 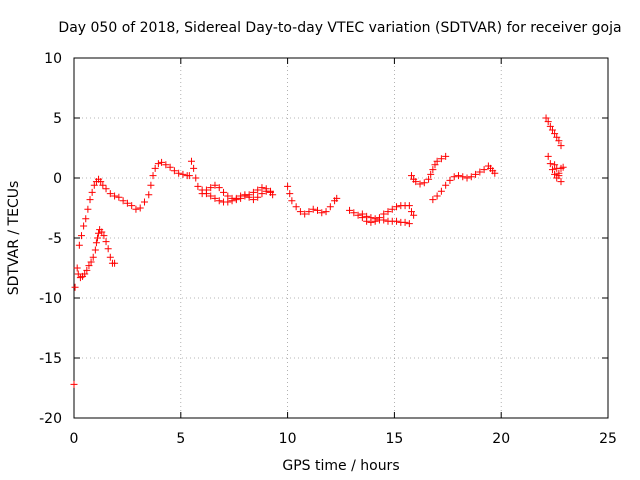 What do you see at coordinates (14, 238) in the screenshot?
I see `y-axis-label: SDTVAR / TECUs` at bounding box center [14, 238].